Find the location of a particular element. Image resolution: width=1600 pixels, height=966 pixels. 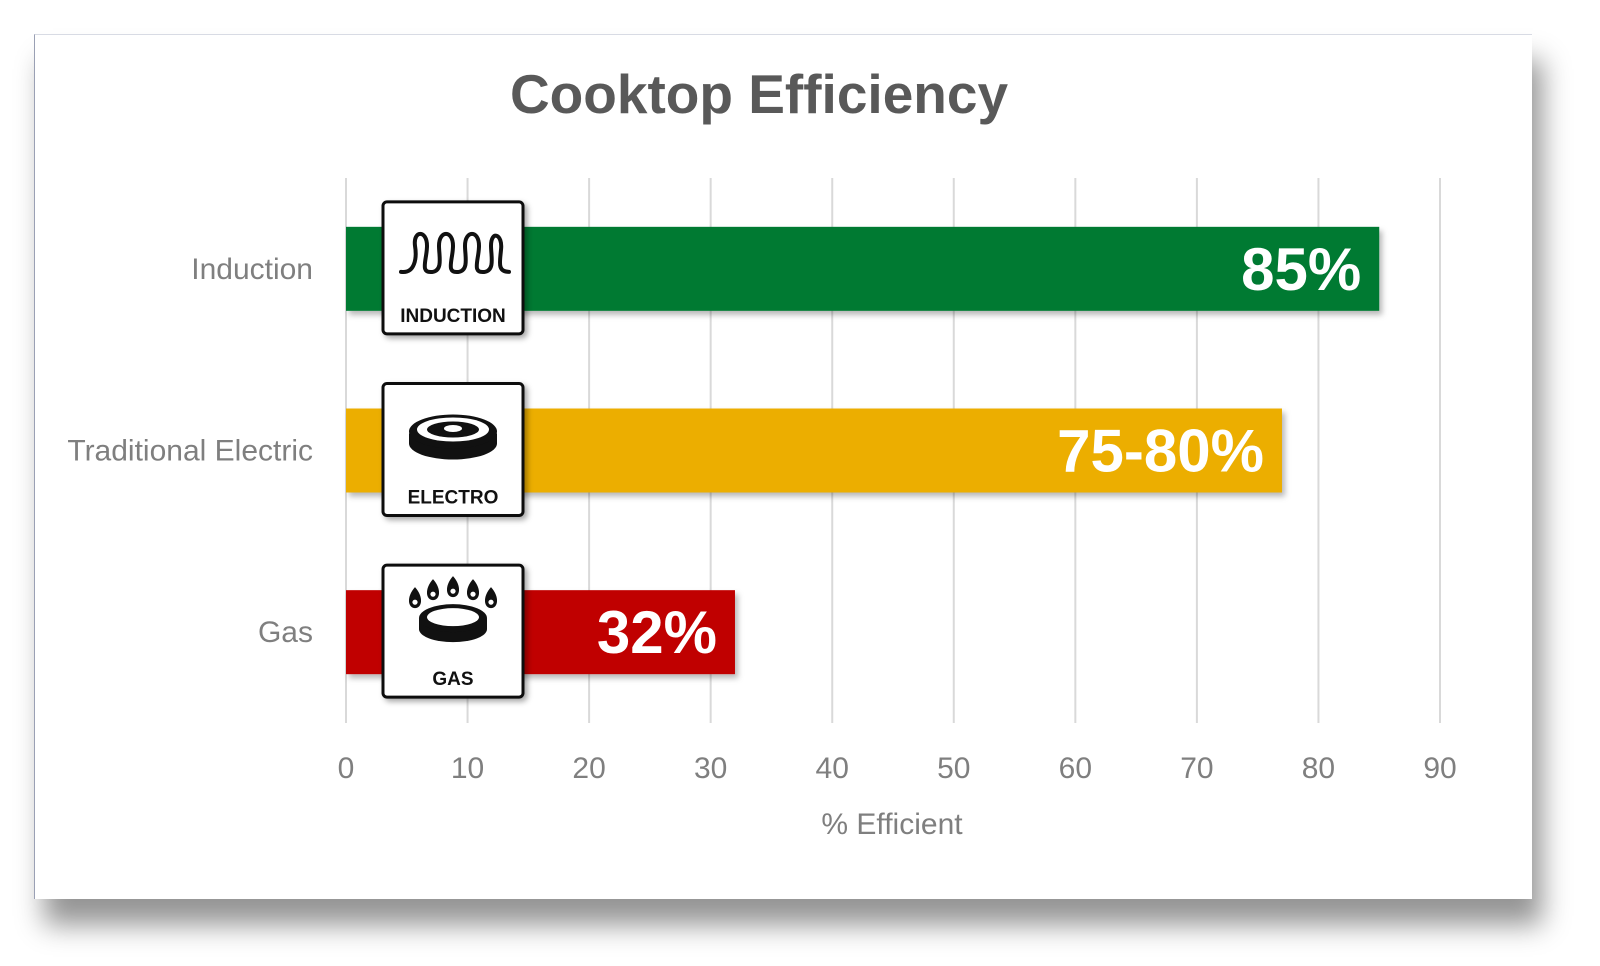

y-axis-categories: Induction Traditional Electric Gas is located at coordinates (190, 451).